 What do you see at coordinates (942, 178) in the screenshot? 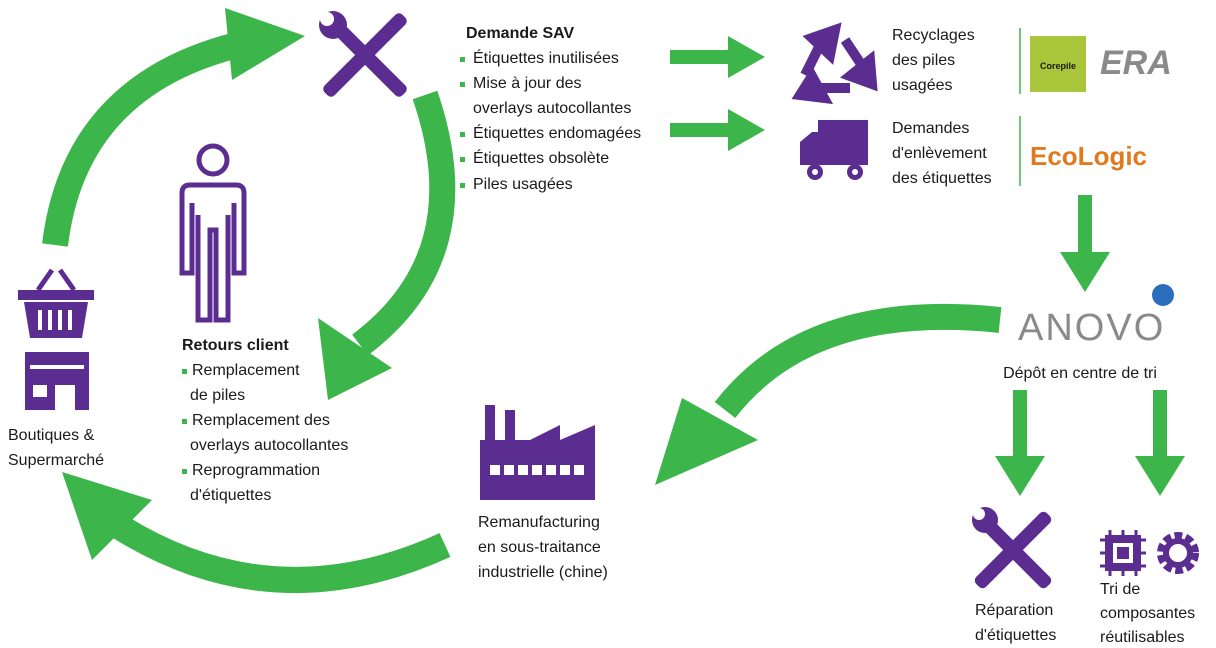
I see `label: des étiquettes` at bounding box center [942, 178].